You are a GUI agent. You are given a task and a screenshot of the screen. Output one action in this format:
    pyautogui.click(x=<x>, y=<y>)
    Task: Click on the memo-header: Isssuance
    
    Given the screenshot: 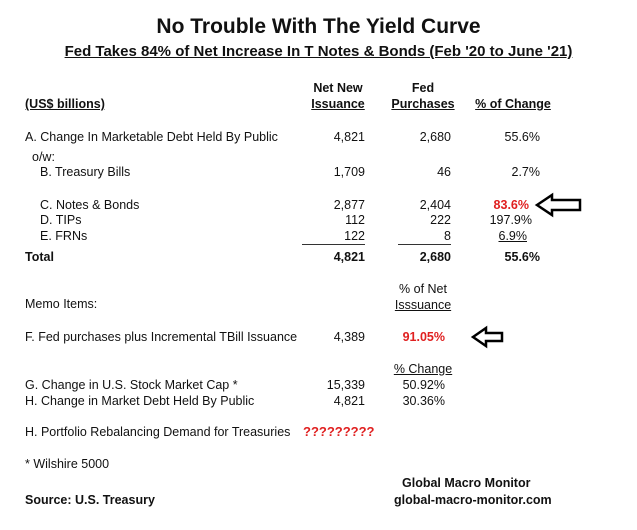 What is the action you would take?
    pyautogui.click(x=423, y=305)
    